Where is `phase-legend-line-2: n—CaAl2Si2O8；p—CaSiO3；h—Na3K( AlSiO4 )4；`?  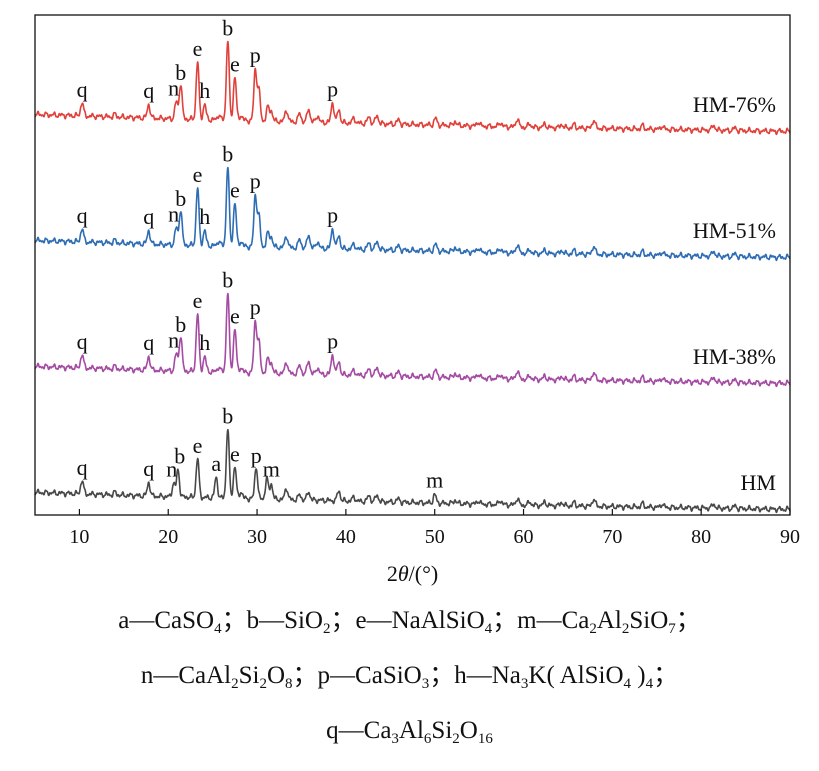
phase-legend-line-2: n—CaAl2Si2O8；p—CaSiO3；h—Na3K( AlSiO4 )4； is located at coordinates (409, 677).